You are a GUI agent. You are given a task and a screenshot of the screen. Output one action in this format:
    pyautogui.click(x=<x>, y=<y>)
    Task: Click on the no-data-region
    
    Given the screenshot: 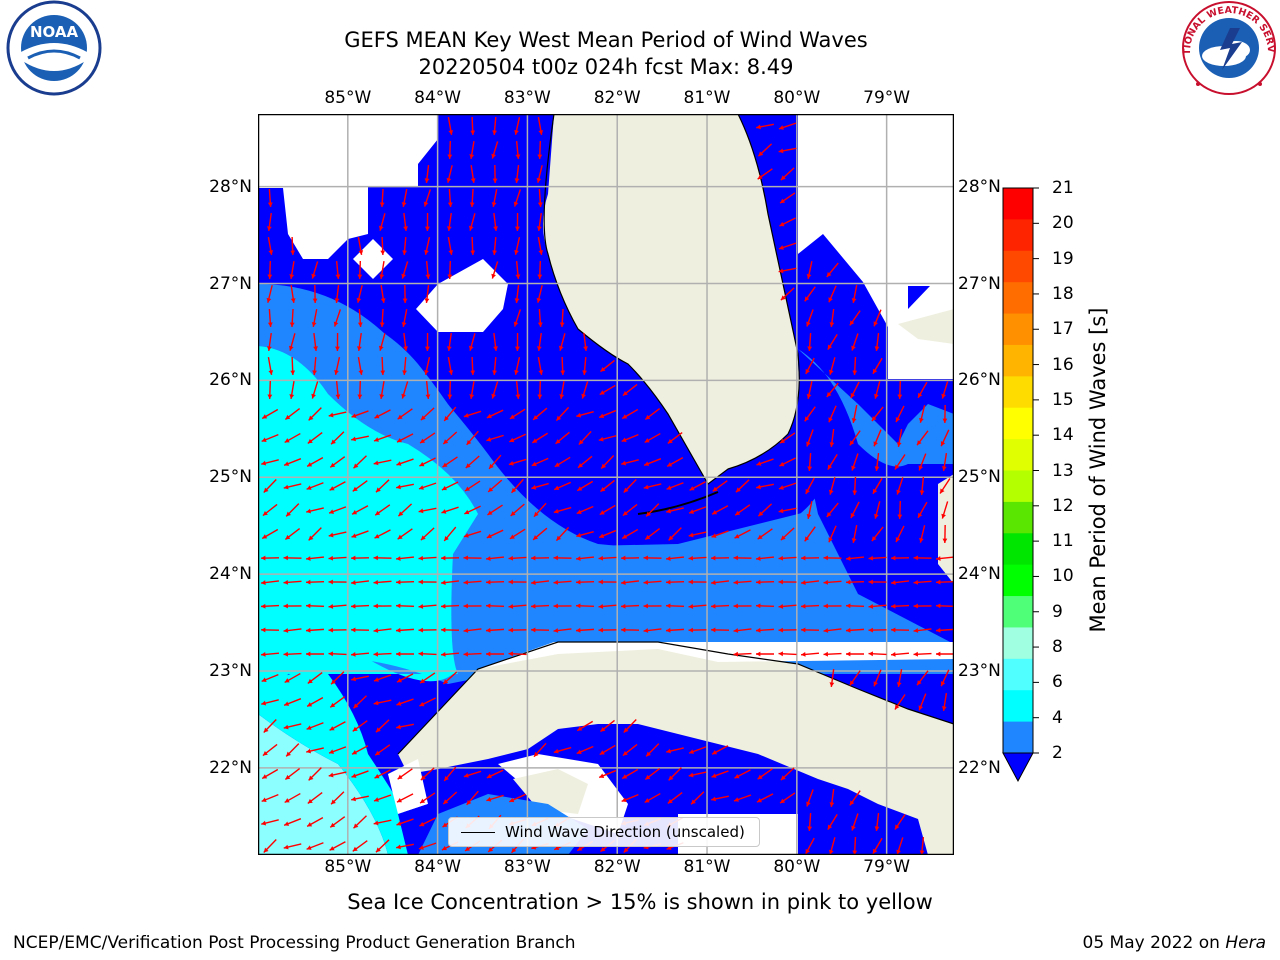 What is the action you would take?
    pyautogui.click(x=462, y=295)
    